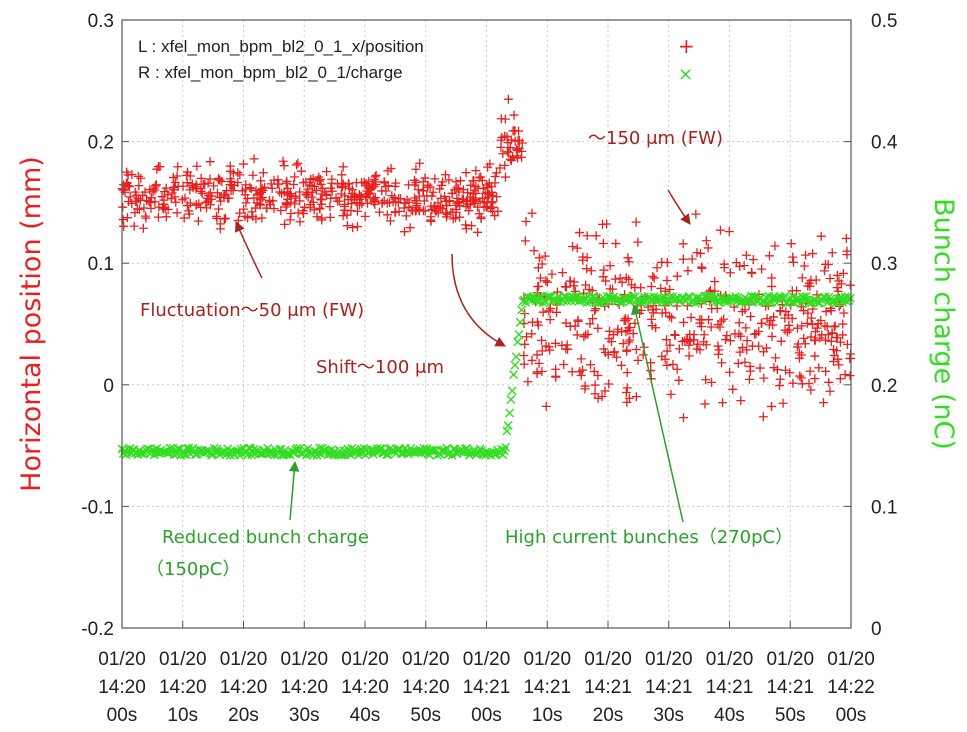 This screenshot has width=967, height=732. What do you see at coordinates (101, 21) in the screenshot?
I see `y-left-tick-label: 0.3` at bounding box center [101, 21].